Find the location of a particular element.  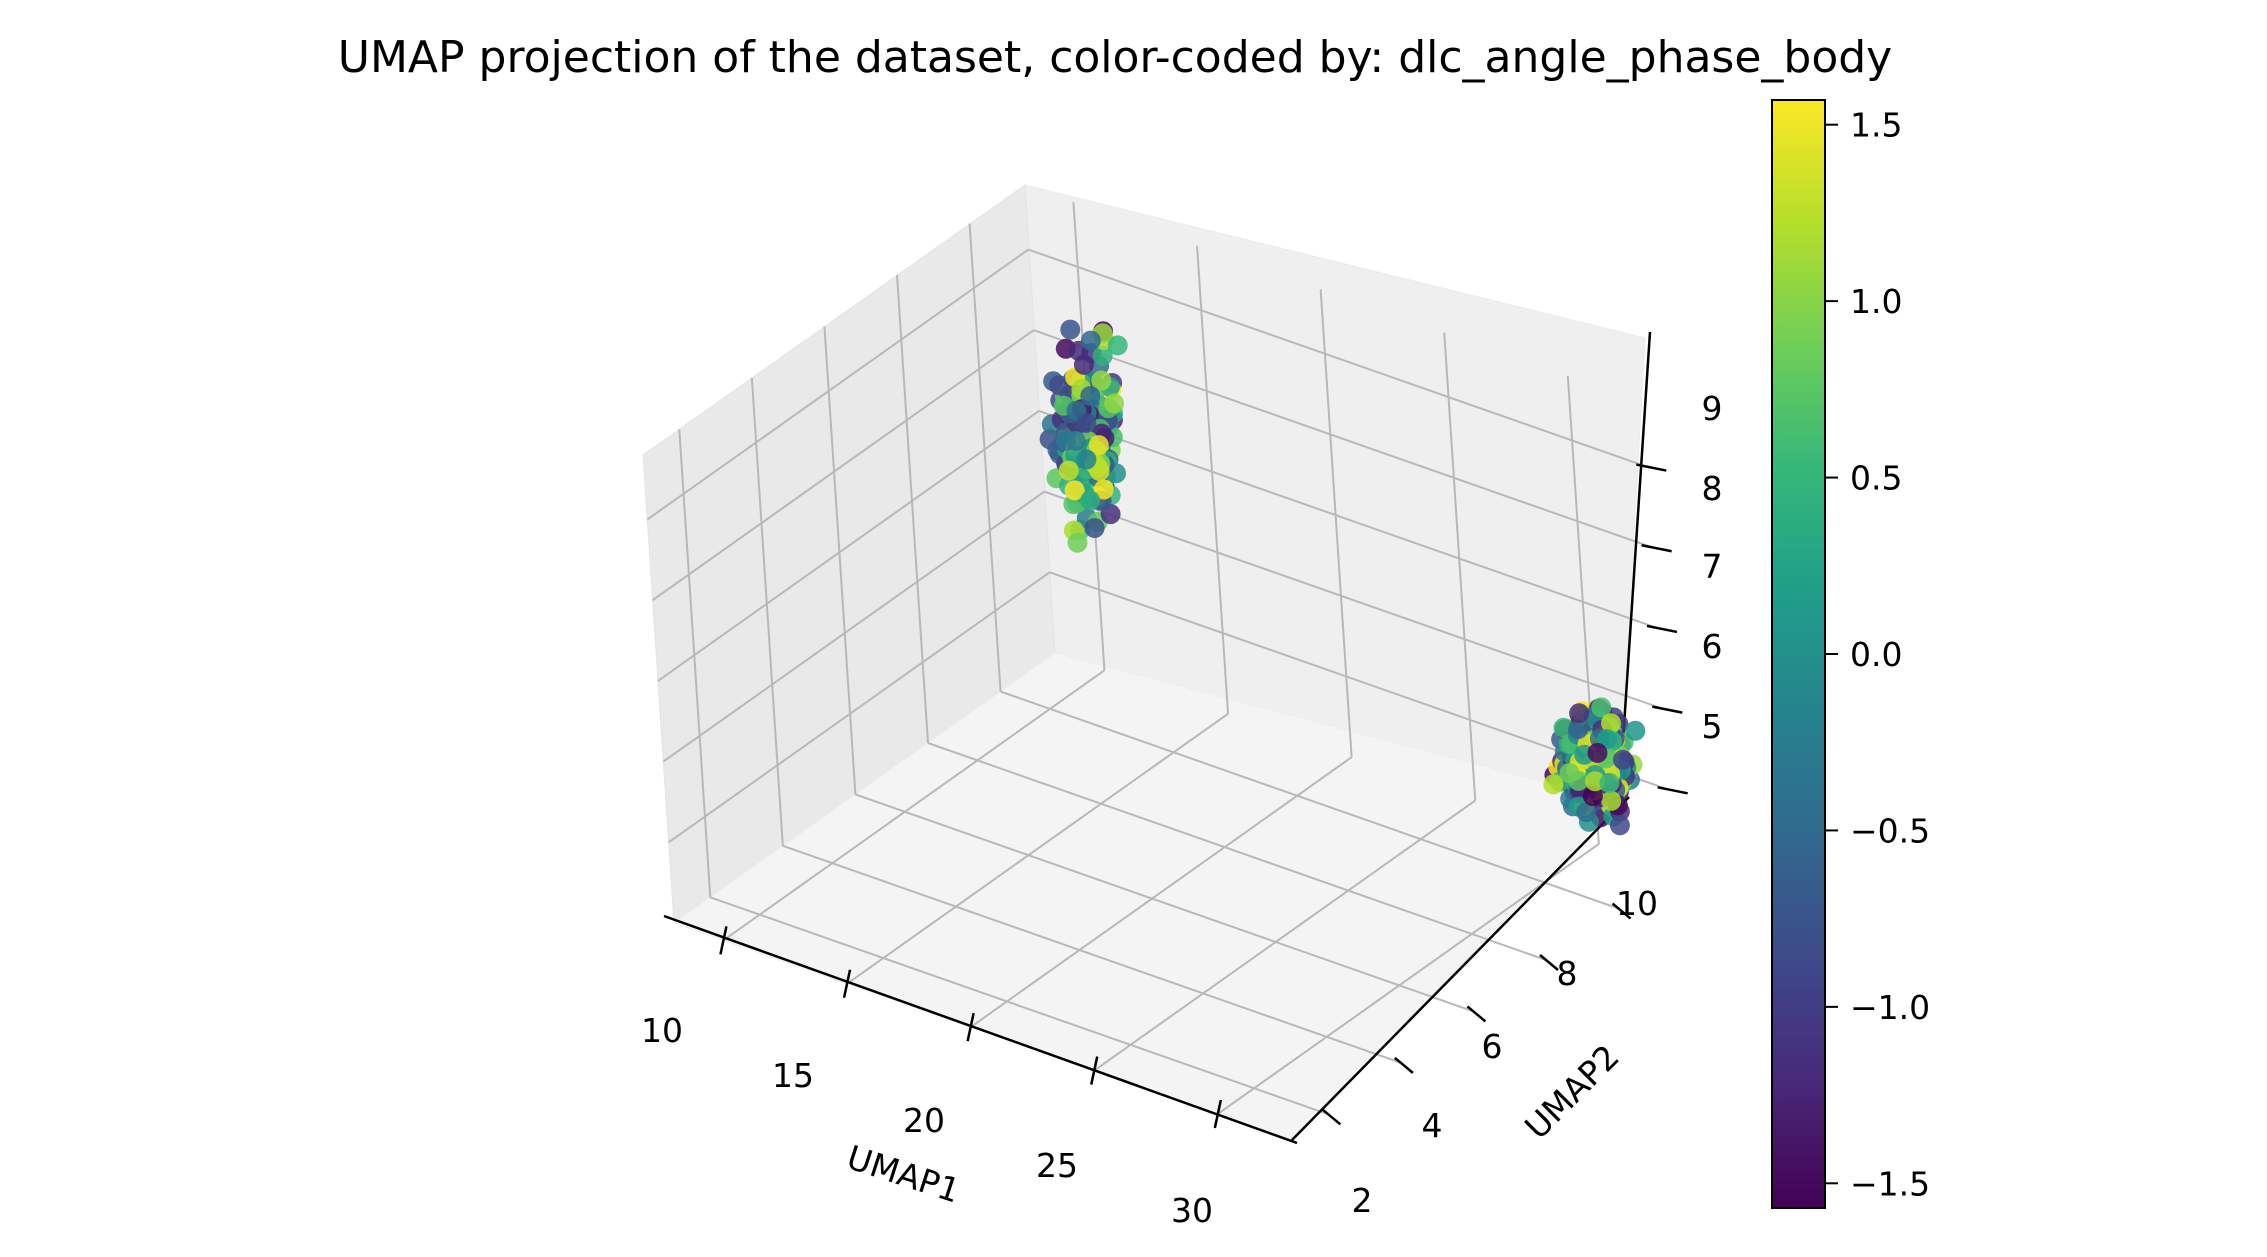

x-tick-label: 20 is located at coordinates (924, 1120).